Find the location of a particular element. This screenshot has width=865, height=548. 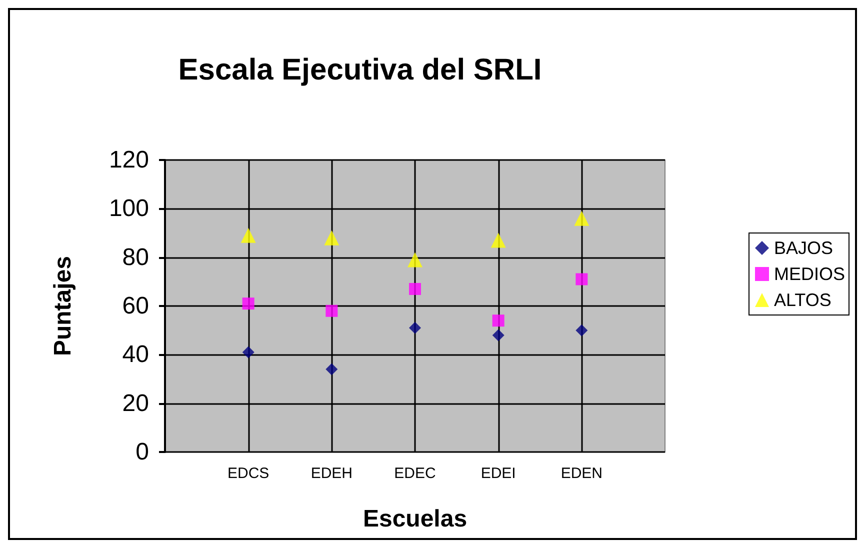

x-axis-title: Escuelas is located at coordinates (415, 519).